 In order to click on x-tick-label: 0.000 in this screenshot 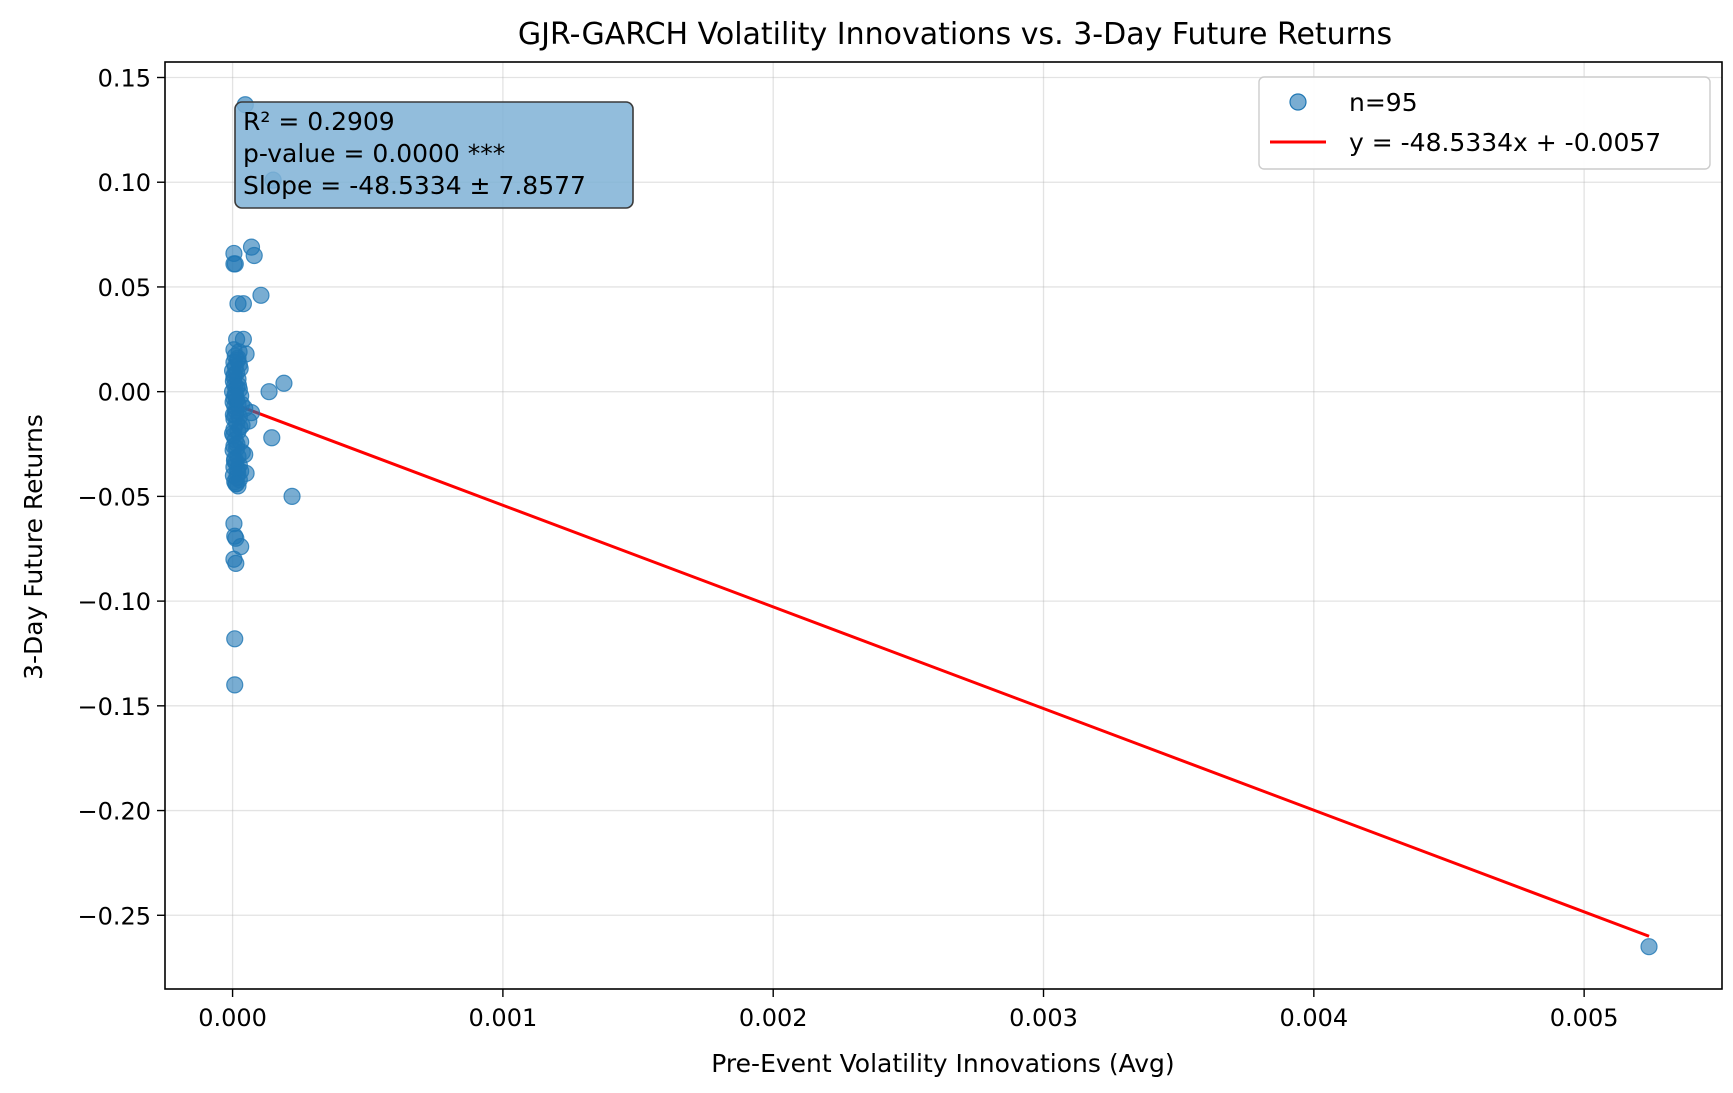, I will do `click(232, 1018)`.